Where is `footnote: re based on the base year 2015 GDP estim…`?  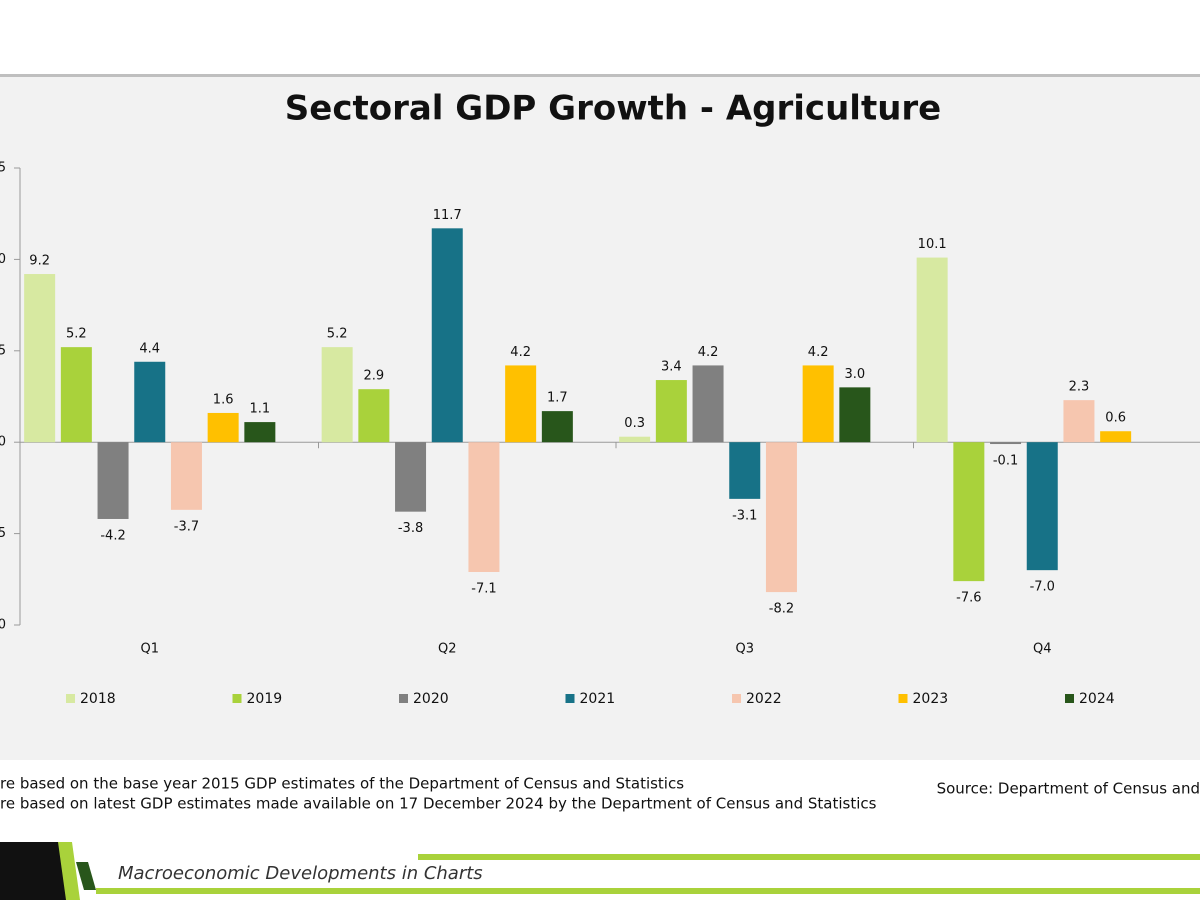
footnote: re based on the base year 2015 GDP estim… is located at coordinates (342, 784).